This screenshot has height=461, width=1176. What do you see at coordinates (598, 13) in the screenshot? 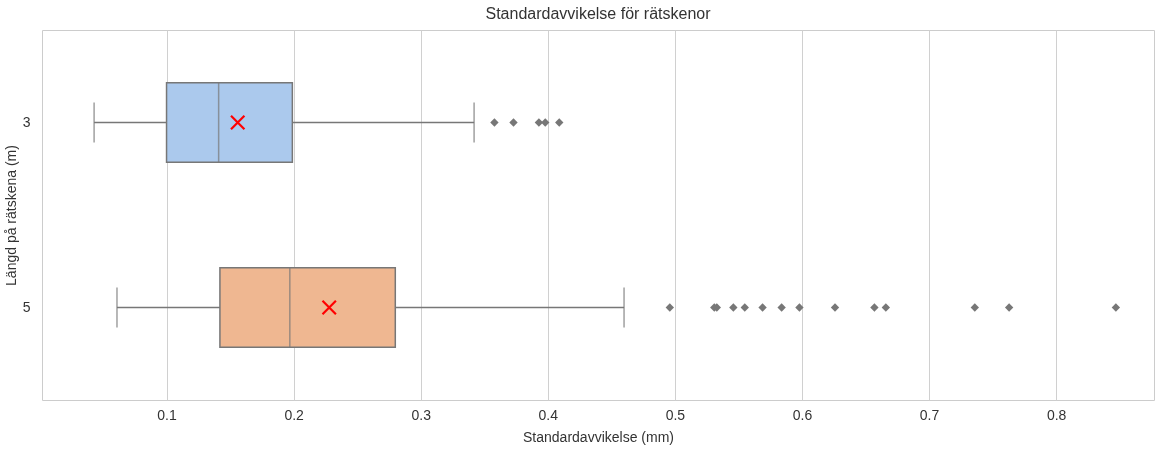
I see `chart-title: Standardavvikelse för rätskenor` at bounding box center [598, 13].